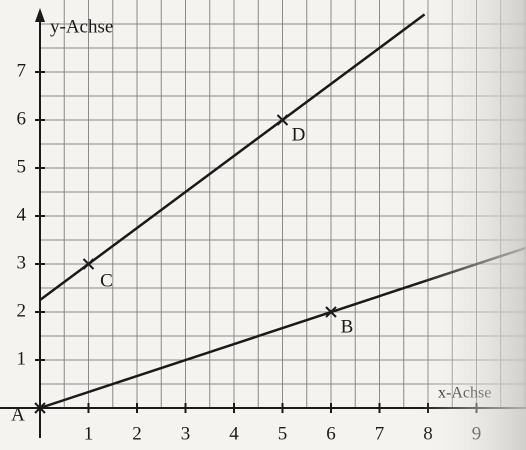  Describe the element at coordinates (331, 433) in the screenshot. I see `x-tick-label: 6` at that location.